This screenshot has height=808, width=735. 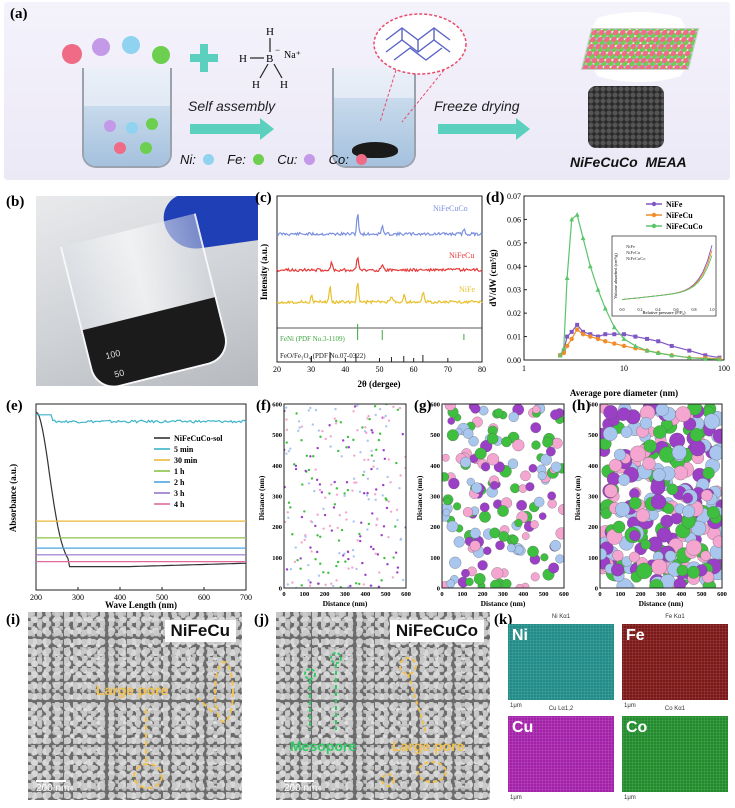 I want to click on uv-legend-item: 2 h, so click(x=179, y=482).